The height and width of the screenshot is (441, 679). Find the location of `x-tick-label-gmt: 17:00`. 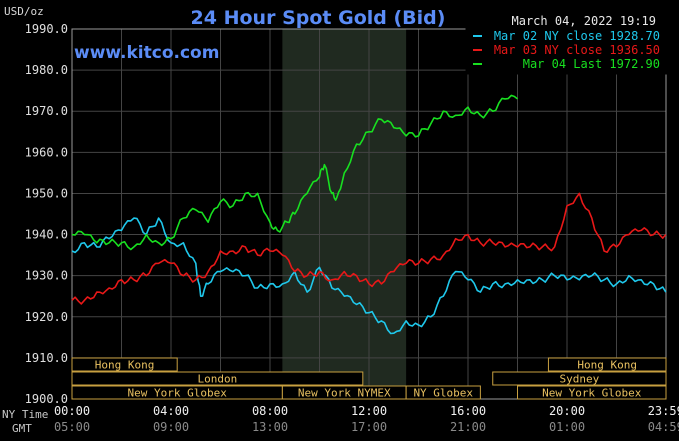

x-tick-label-gmt: 17:00 is located at coordinates (369, 427).